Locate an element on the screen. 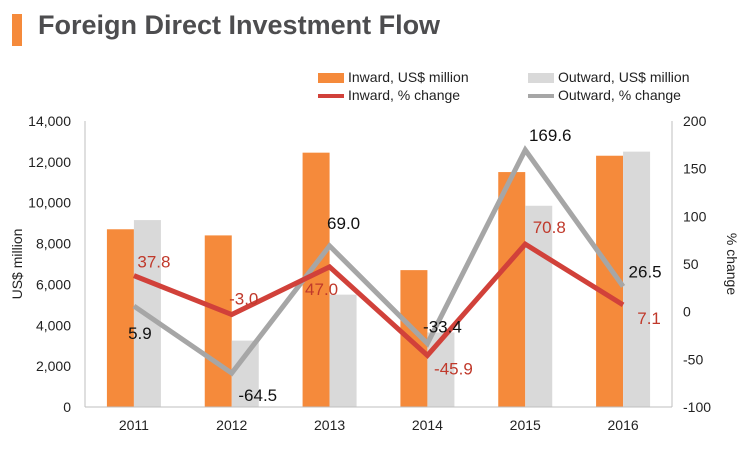 Image resolution: width=751 pixels, height=450 pixels. bar-inward-2015 is located at coordinates (512, 289).